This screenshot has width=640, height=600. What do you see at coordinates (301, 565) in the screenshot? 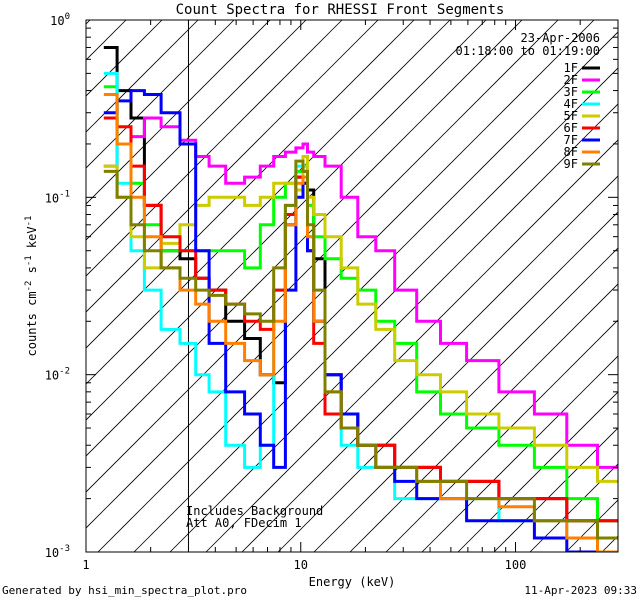
I see `x-tick-label: 10` at bounding box center [301, 565].